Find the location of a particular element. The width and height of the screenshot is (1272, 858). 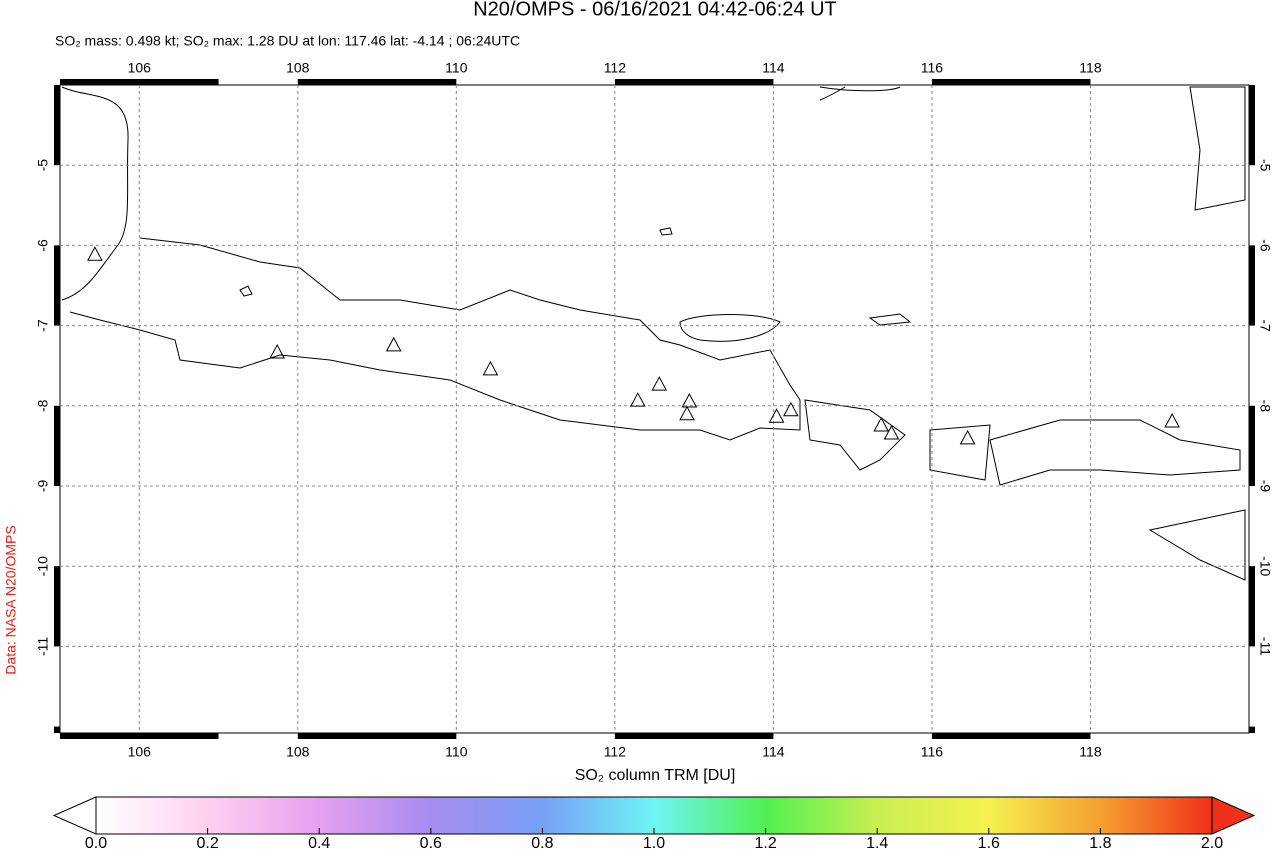

colorbar-tick-label: 1.2 is located at coordinates (765, 843).